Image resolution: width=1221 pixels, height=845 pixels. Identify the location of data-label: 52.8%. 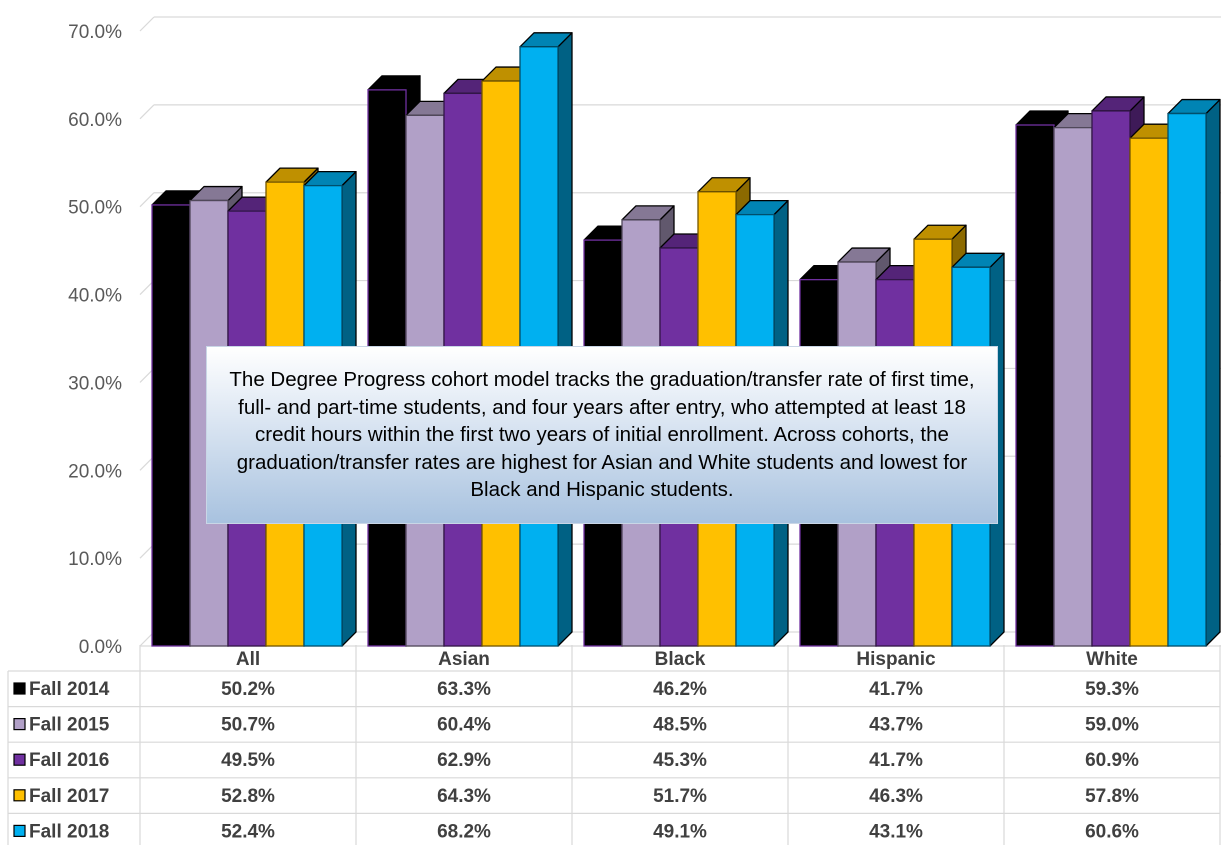
(248, 796).